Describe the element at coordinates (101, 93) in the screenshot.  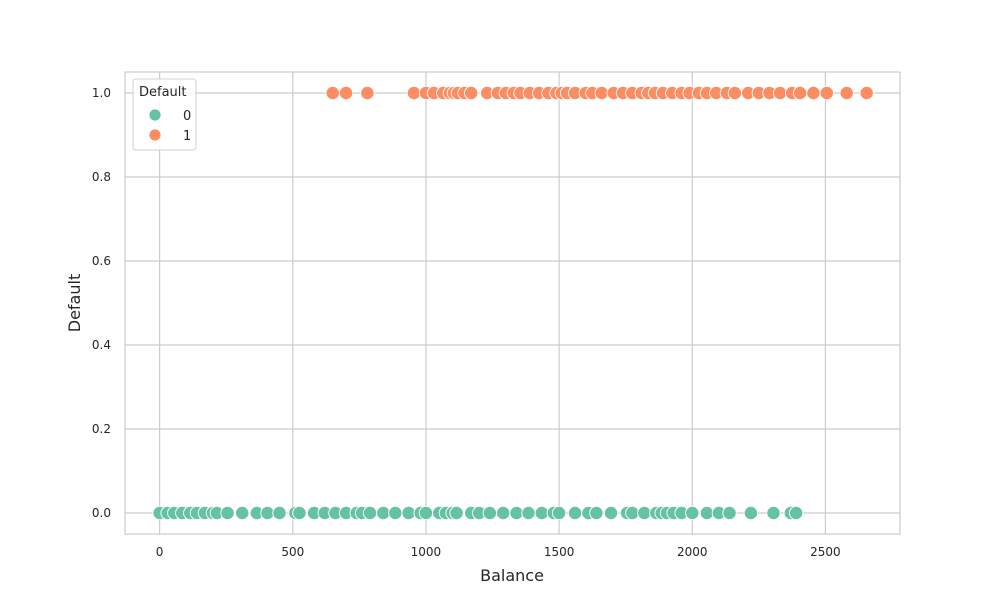
I see `y-tick-label: 1.0` at that location.